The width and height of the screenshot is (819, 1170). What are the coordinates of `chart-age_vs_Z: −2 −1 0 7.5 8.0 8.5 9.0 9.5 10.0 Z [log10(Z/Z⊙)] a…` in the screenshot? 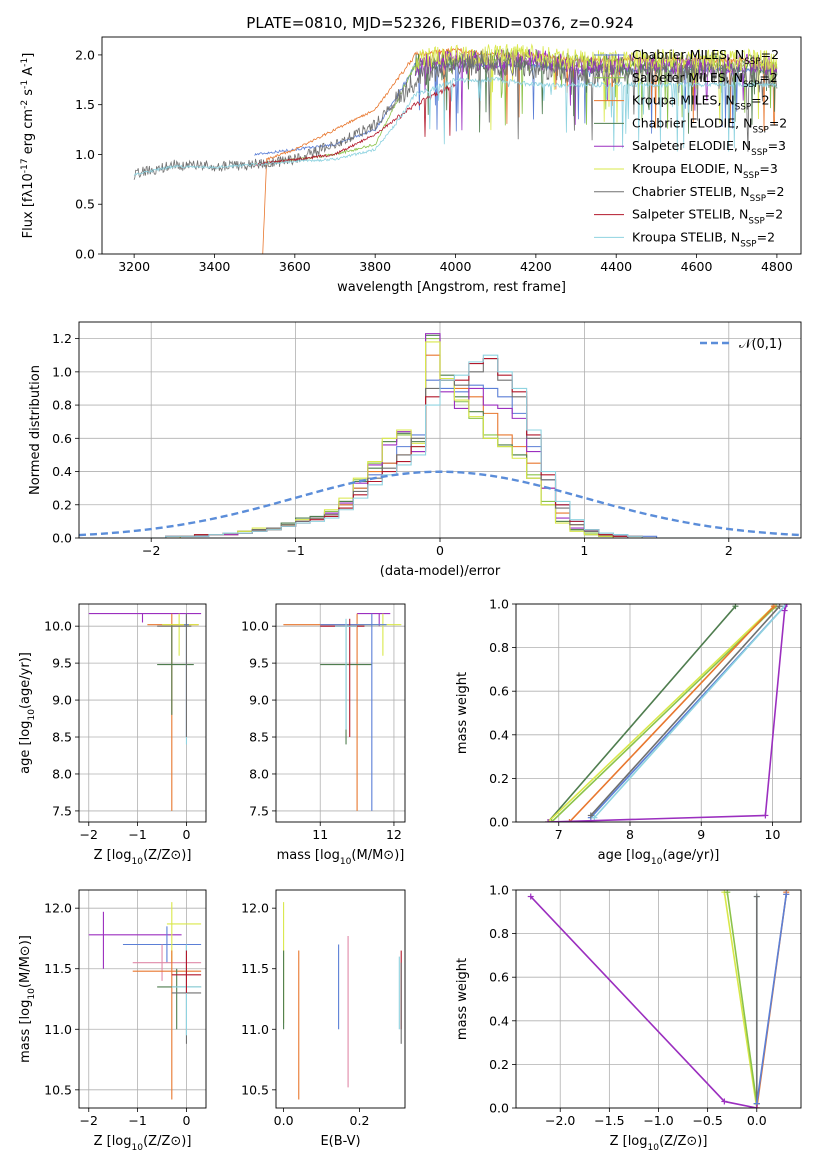 It's located at (112, 735).